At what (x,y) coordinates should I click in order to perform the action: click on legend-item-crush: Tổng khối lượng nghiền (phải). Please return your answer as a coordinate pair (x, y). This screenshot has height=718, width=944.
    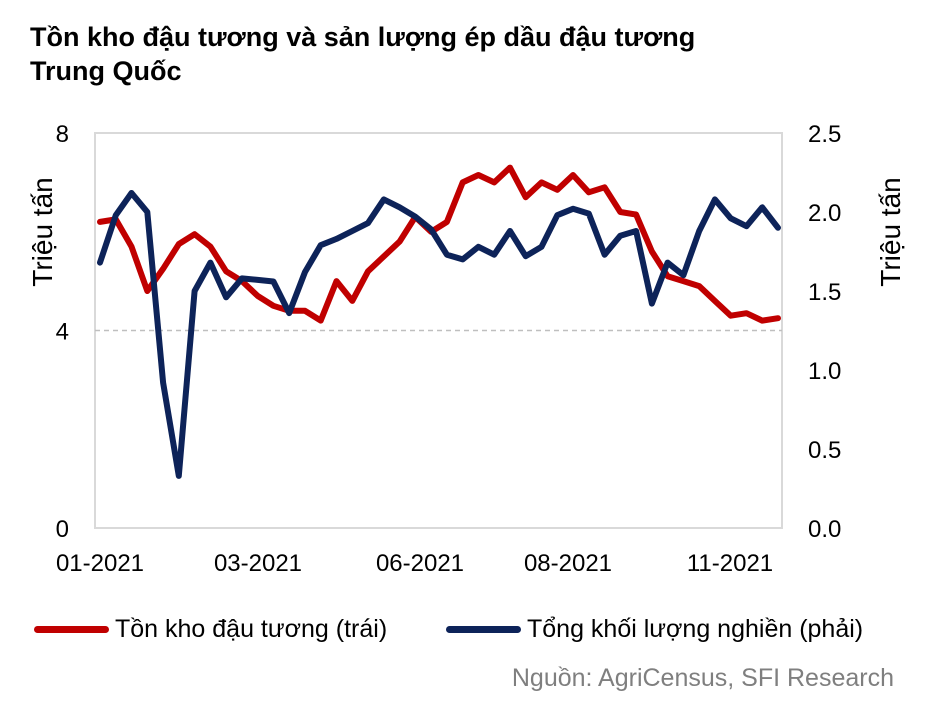
    Looking at the image, I should click on (654, 629).